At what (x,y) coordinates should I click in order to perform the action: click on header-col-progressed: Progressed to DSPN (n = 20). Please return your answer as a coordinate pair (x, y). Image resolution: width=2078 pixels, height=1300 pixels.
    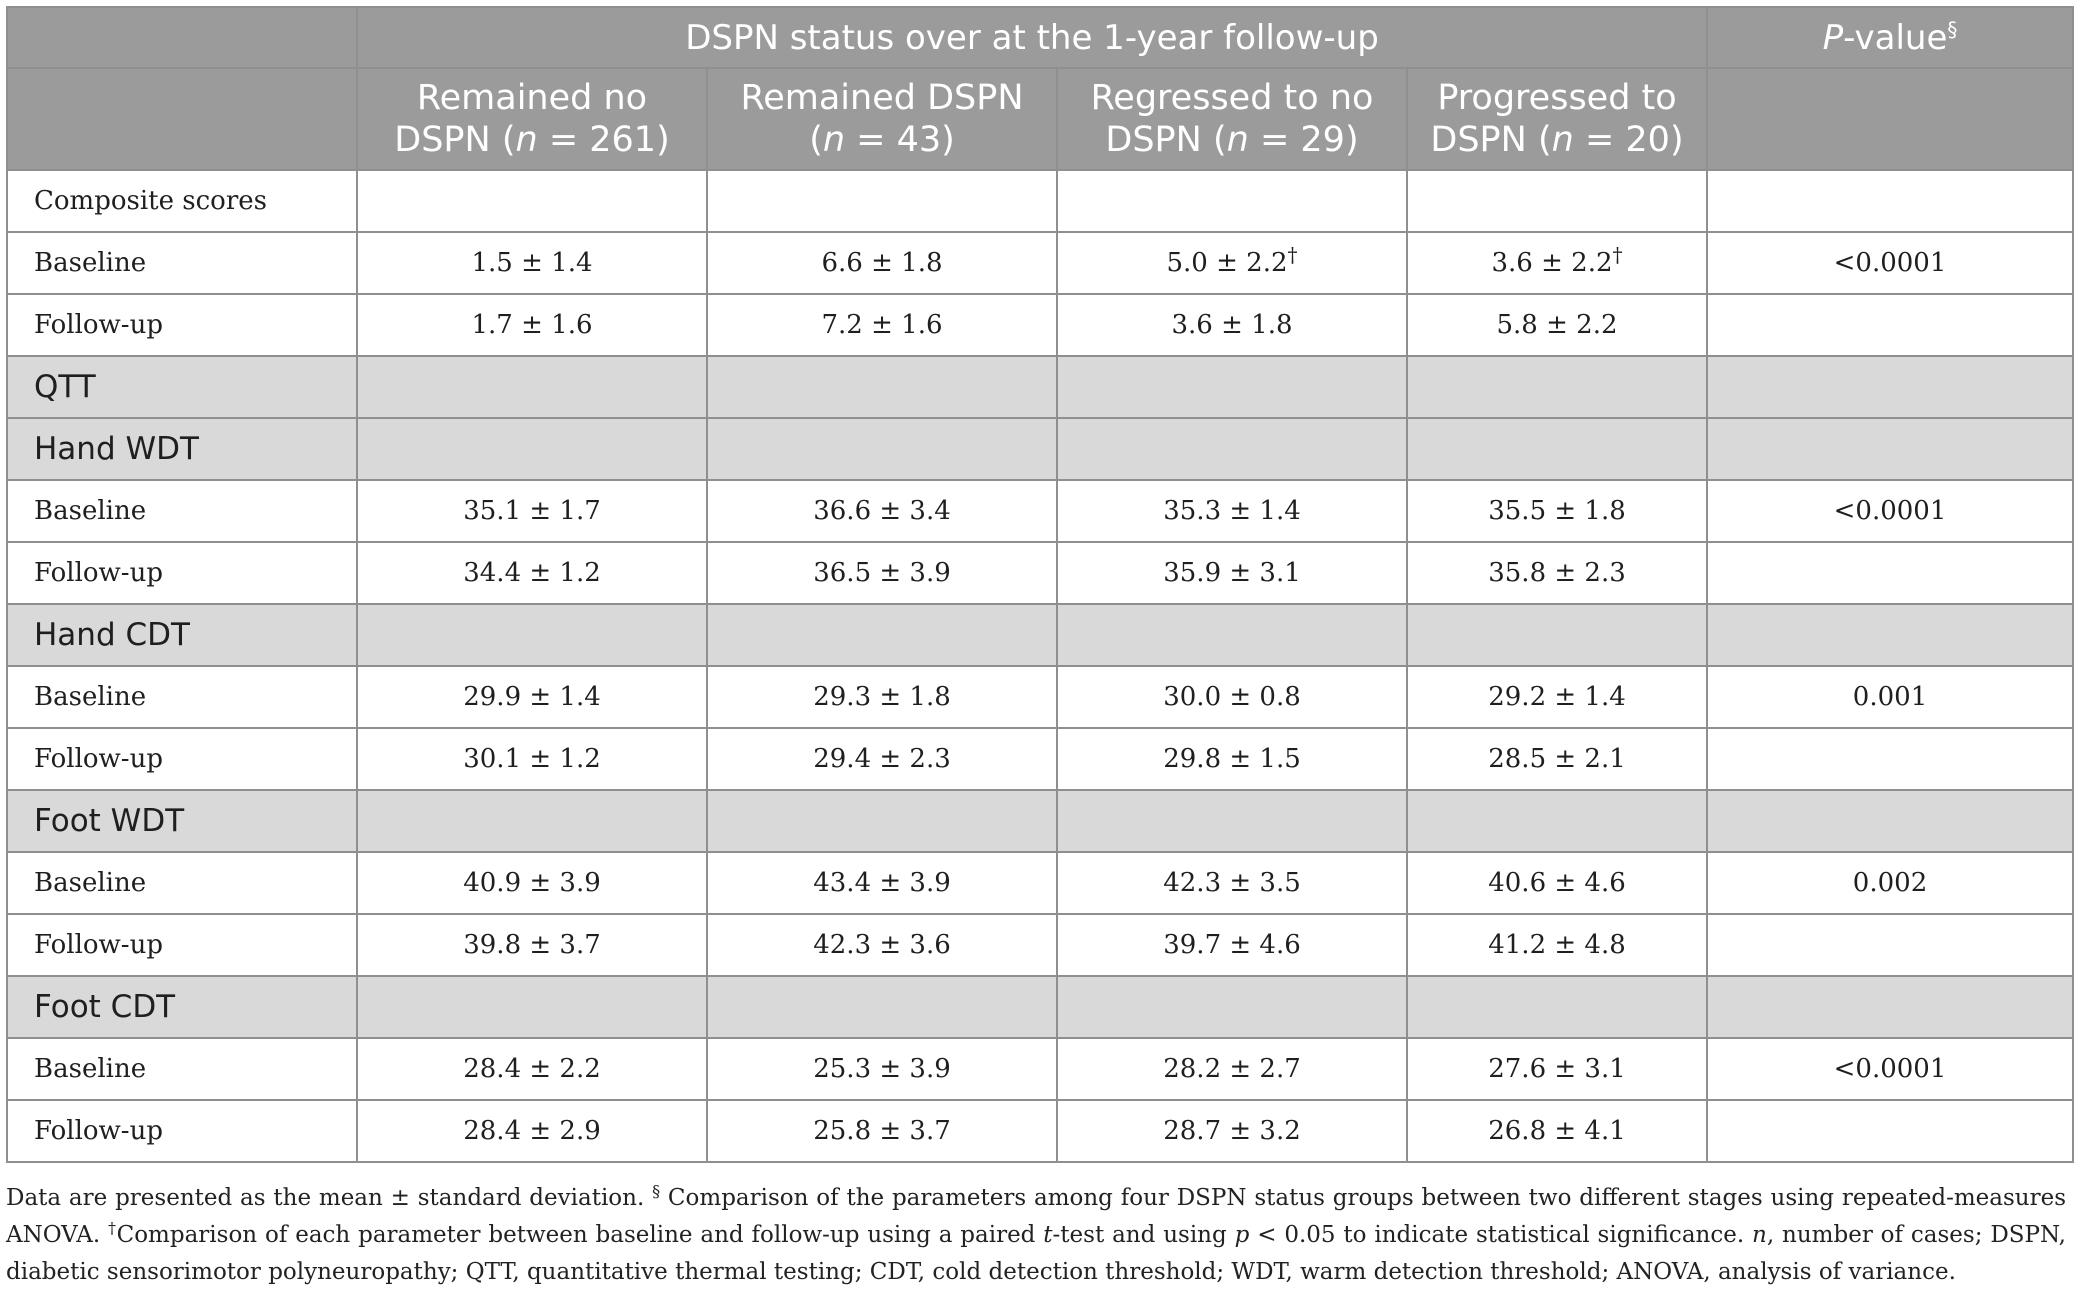
    Looking at the image, I should click on (1557, 119).